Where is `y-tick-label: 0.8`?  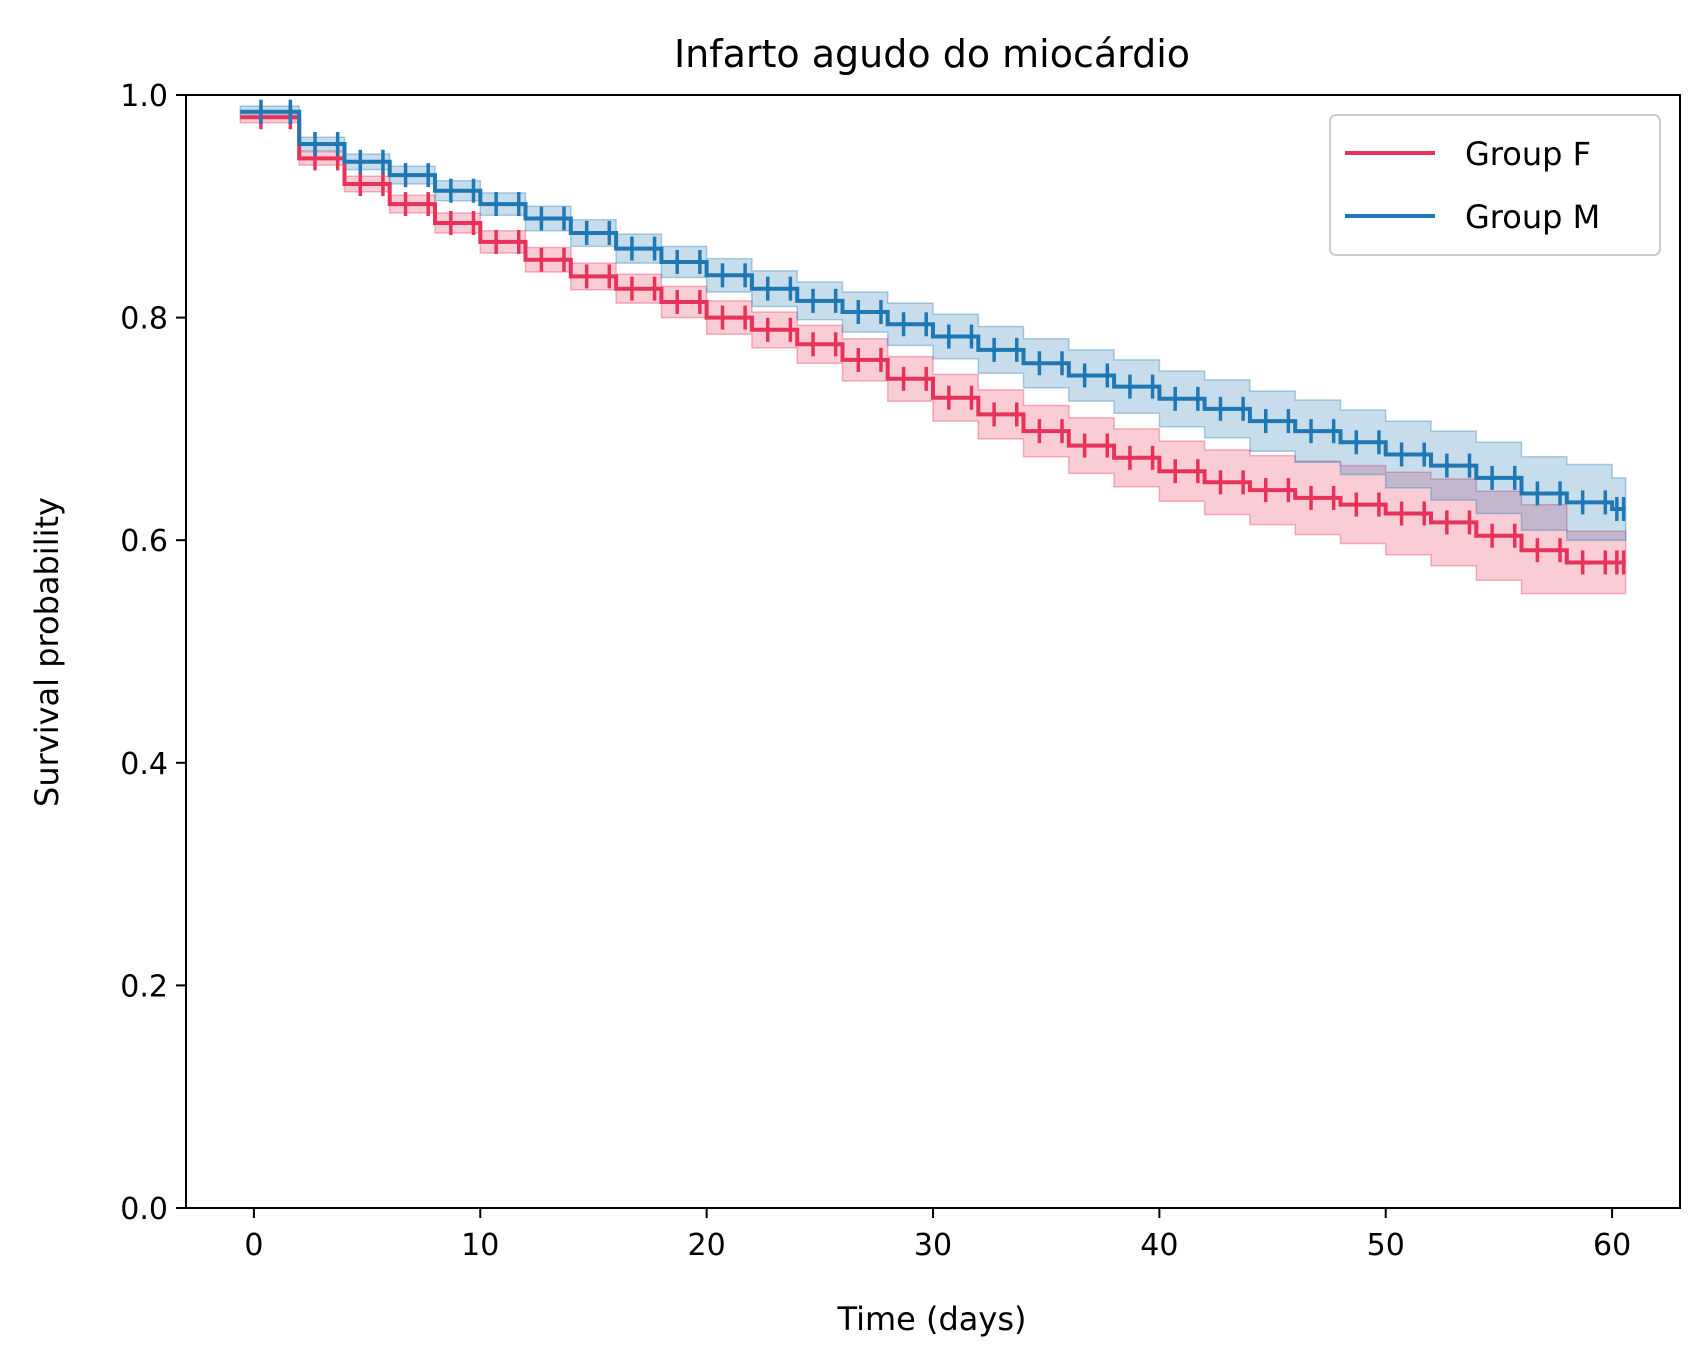
y-tick-label: 0.8 is located at coordinates (144, 319).